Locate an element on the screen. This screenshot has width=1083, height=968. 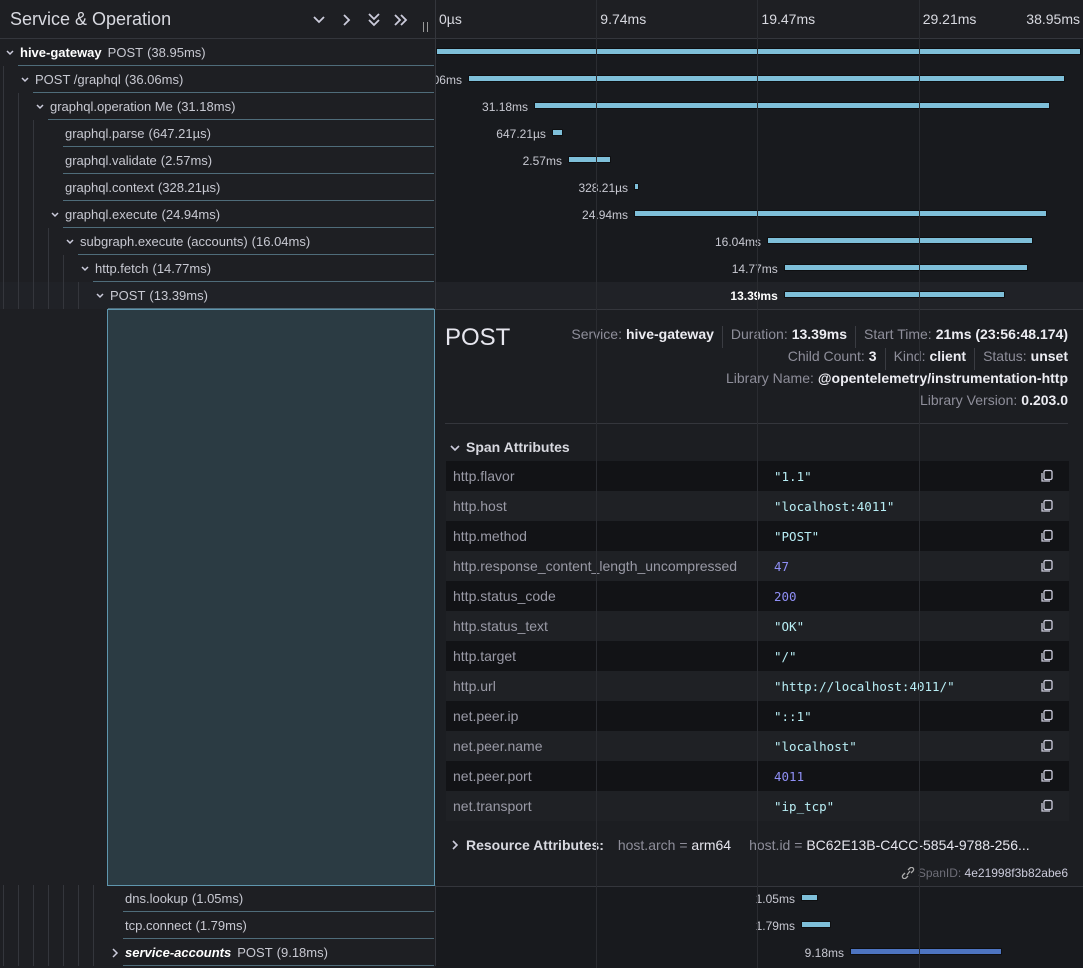
span-row: POST13.39ms13.39ms is located at coordinates (541, 295).